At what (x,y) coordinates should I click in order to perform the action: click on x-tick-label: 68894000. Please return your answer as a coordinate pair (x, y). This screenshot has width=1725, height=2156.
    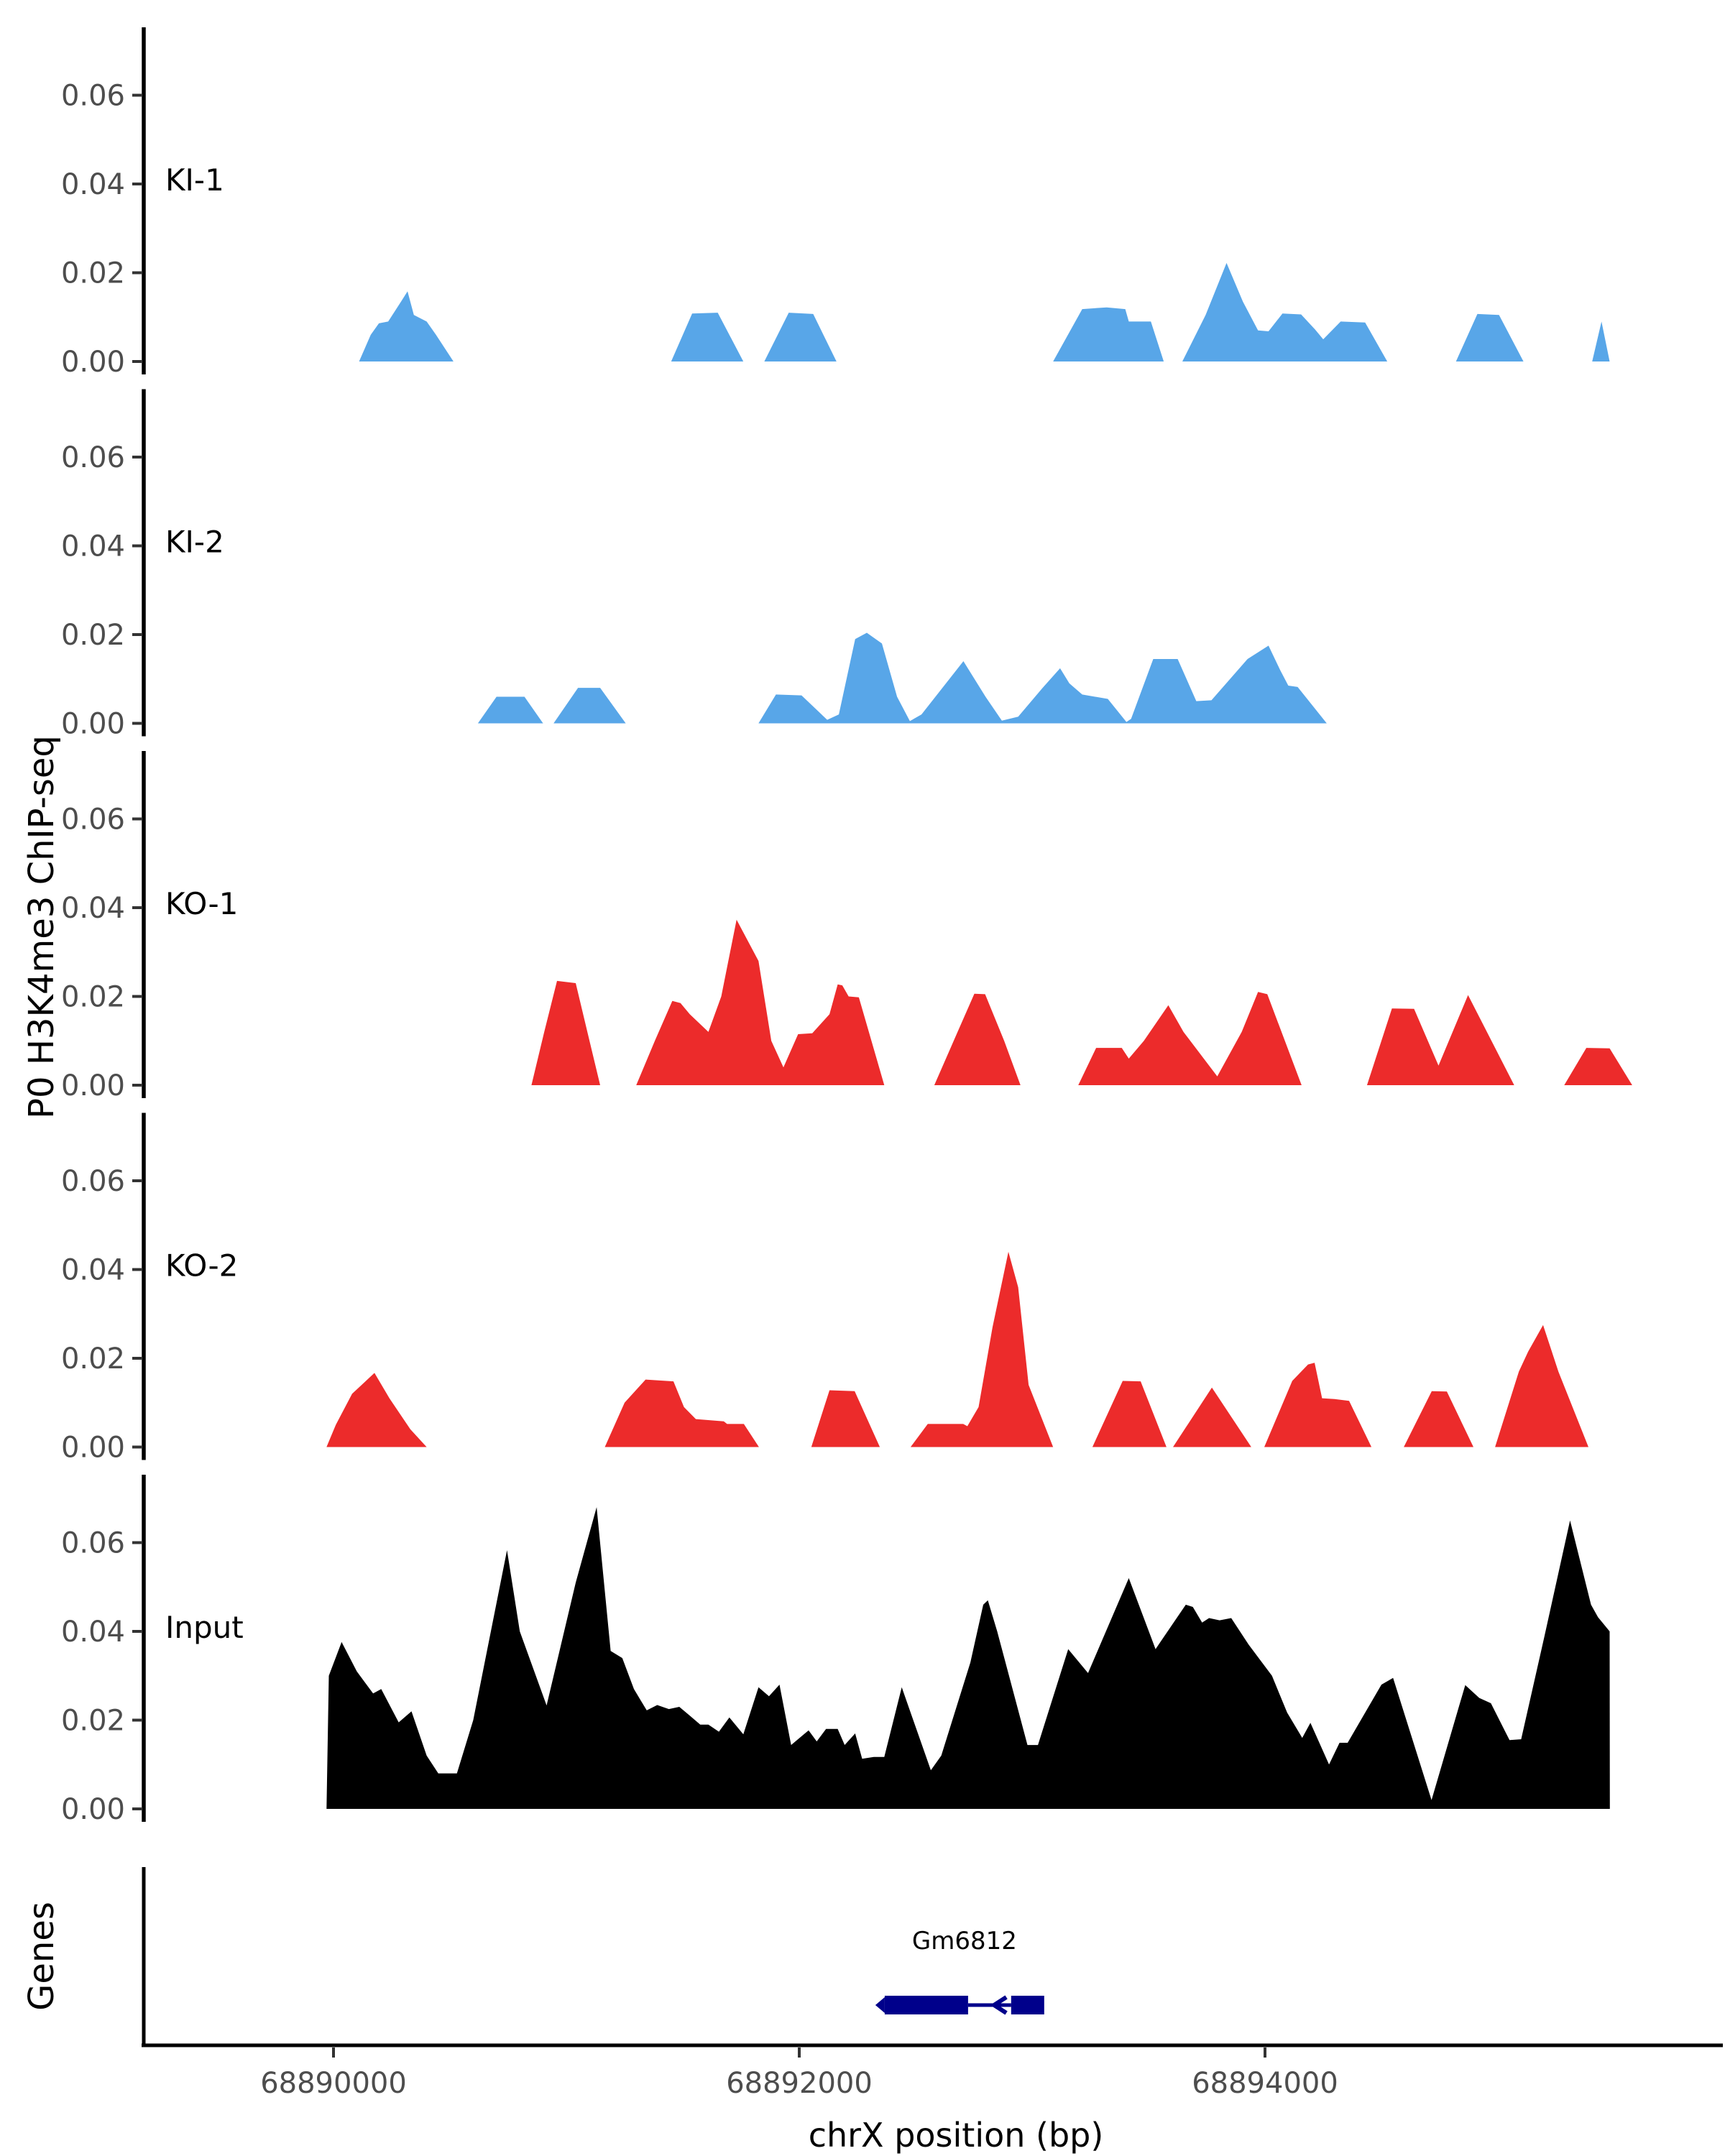
    Looking at the image, I should click on (1265, 2083).